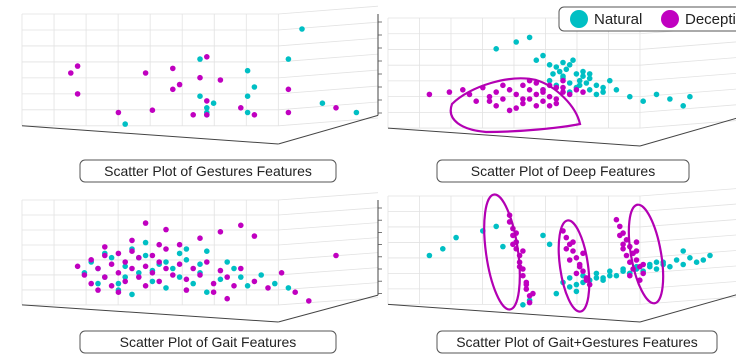 The width and height of the screenshot is (736, 358). I want to click on caption-box, so click(208, 342).